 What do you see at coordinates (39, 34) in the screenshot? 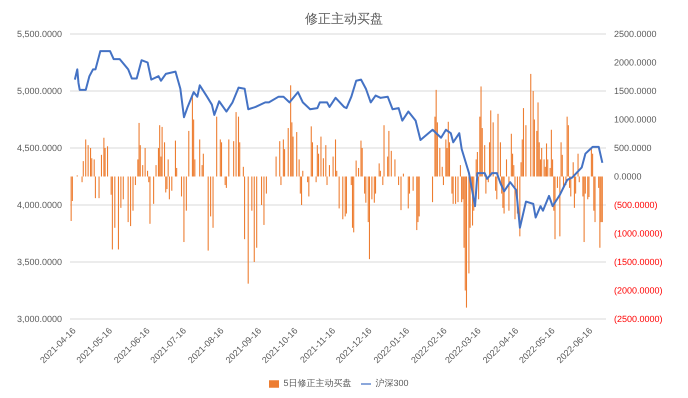
I see `y-tick-label: 5,500.0000` at bounding box center [39, 34].